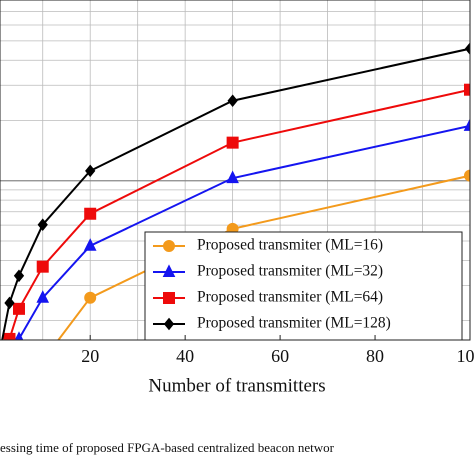 The image size is (474, 467). I want to click on x-tick-label: 100, so click(465, 356).